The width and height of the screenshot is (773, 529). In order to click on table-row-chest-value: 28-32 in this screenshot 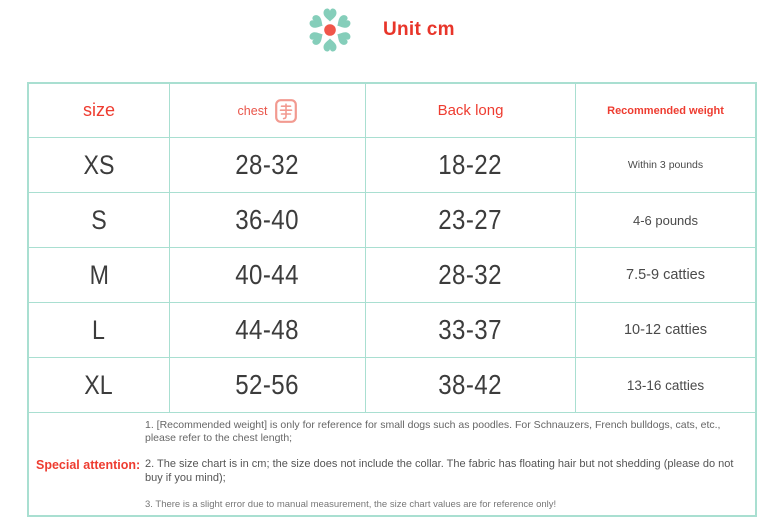, I will do `click(268, 165)`.